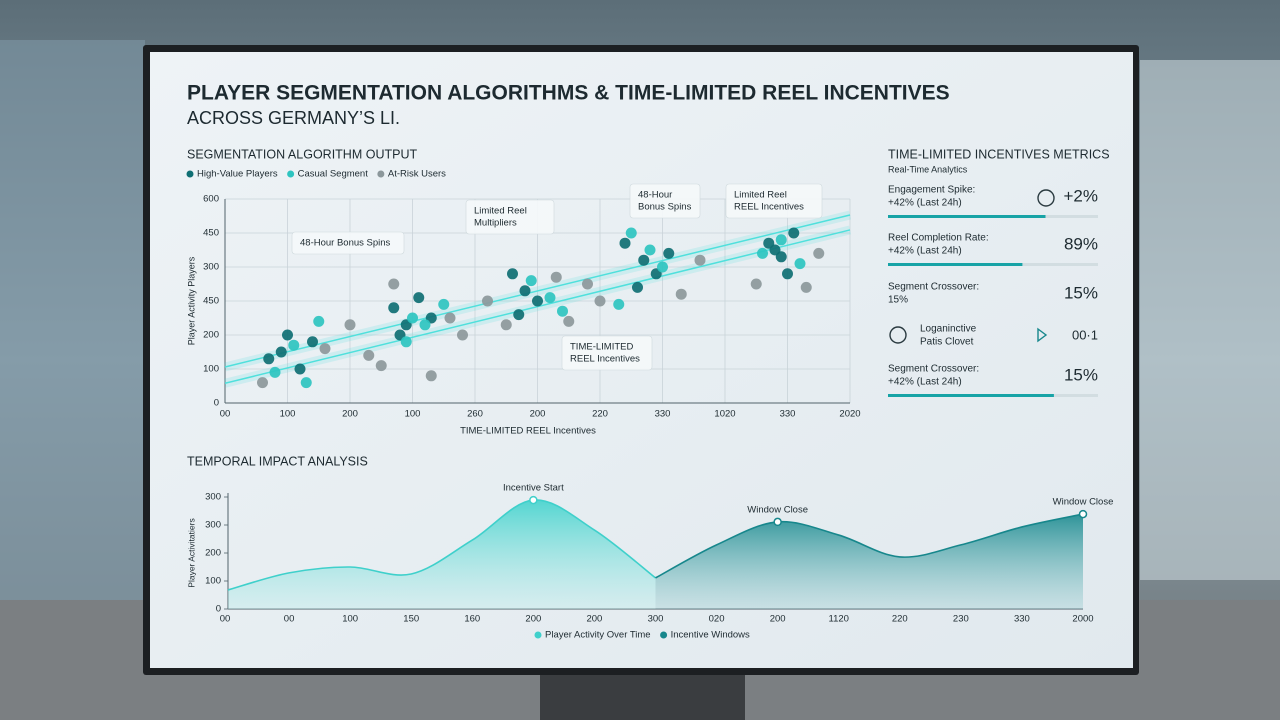 The width and height of the screenshot is (1280, 720). I want to click on legend-label: Player Activity Over Time, so click(598, 635).